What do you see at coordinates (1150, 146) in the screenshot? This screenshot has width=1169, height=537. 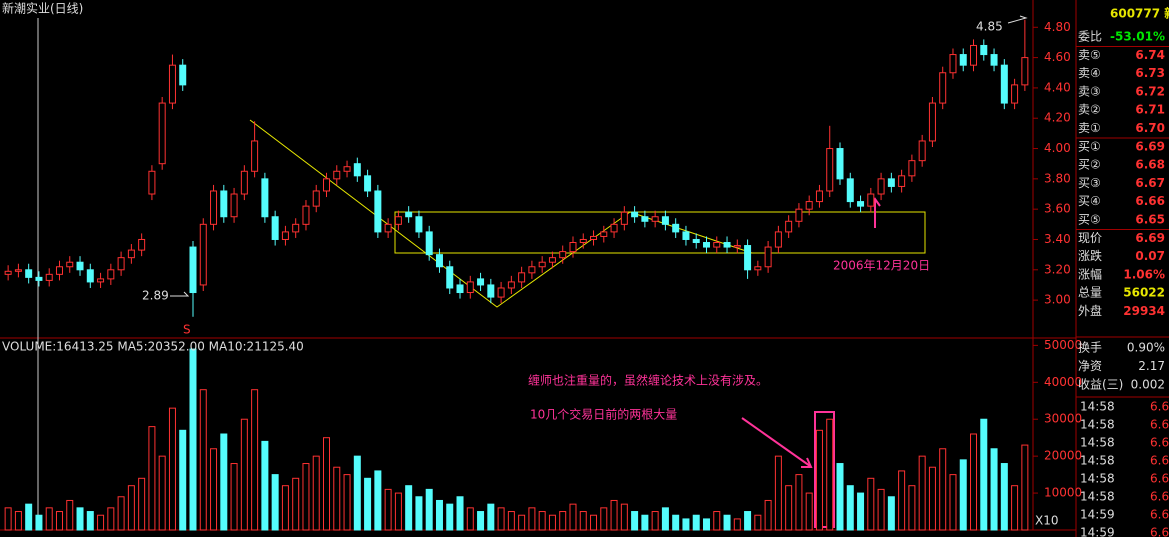 I see `quote-value: 6.69` at bounding box center [1150, 146].